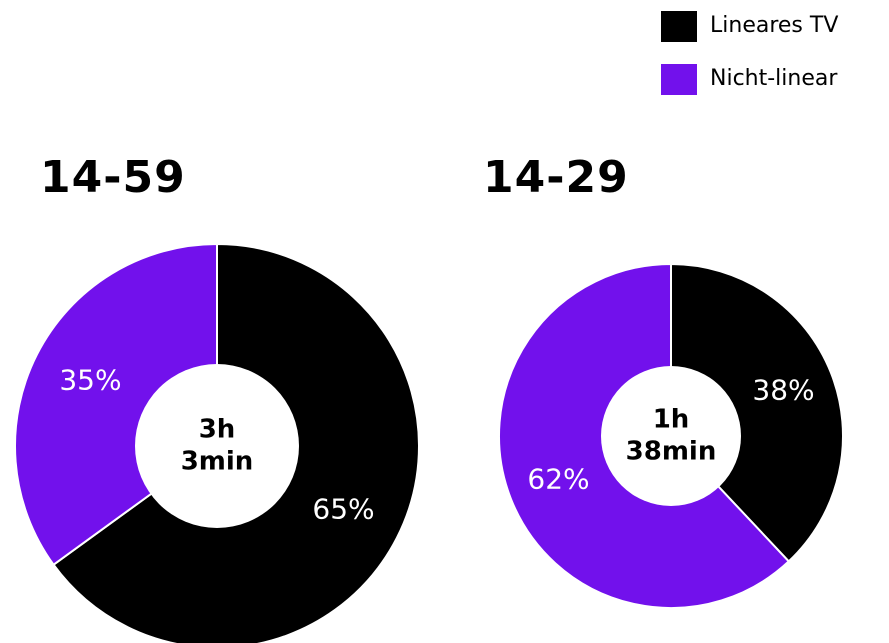 This screenshot has width=889, height=643. Describe the element at coordinates (671, 452) in the screenshot. I see `center-label: 38min` at that location.